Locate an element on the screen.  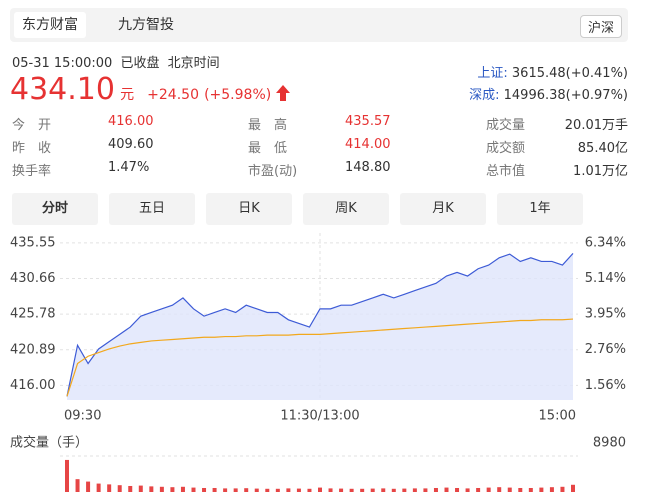
market-button: 沪深 is located at coordinates (600, 26).